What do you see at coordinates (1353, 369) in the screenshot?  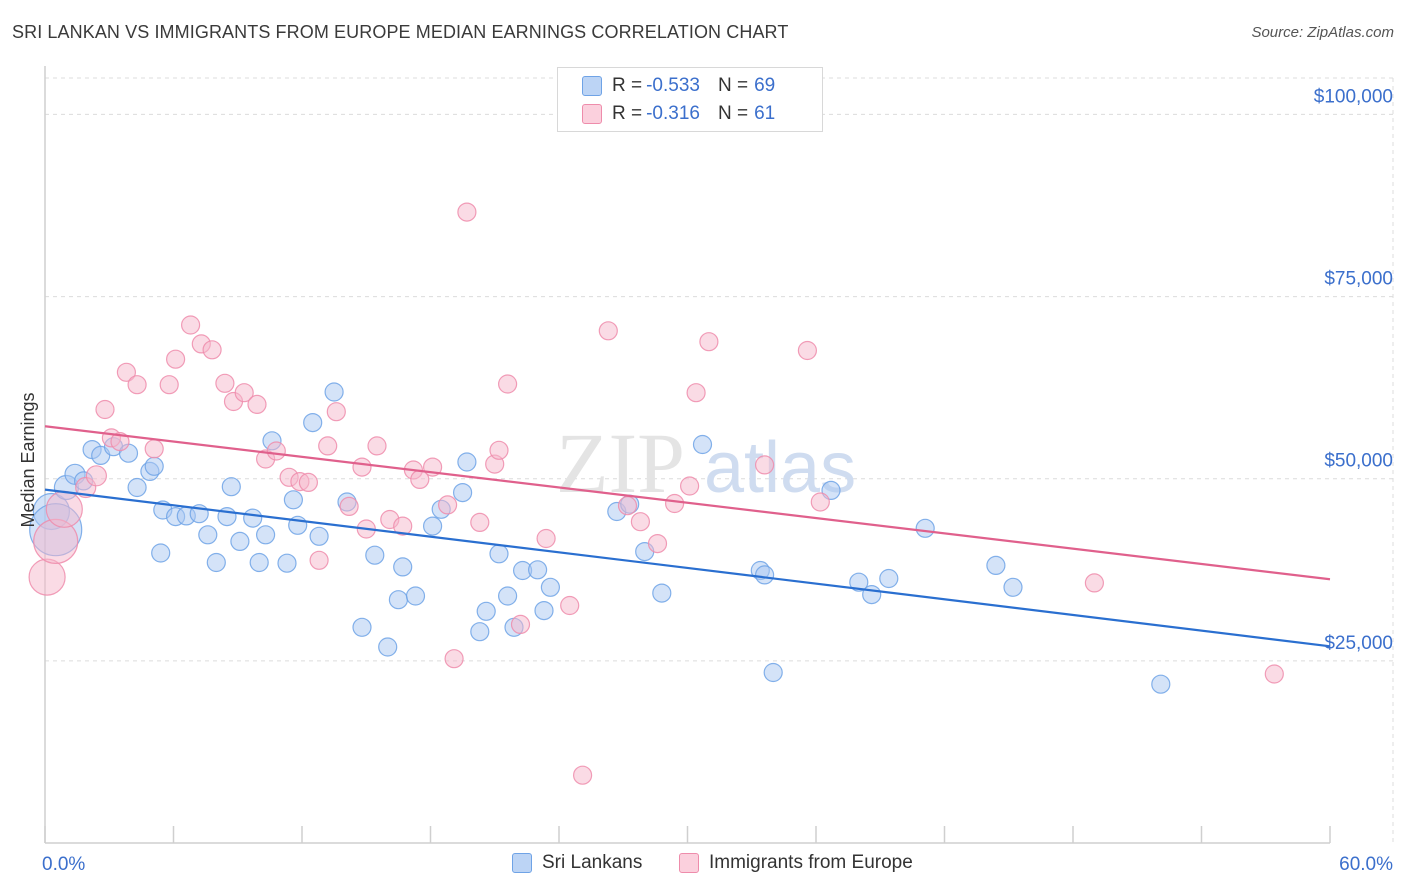 I see `y-tick-labels: $25,000 $50,000 $75,000 $100,000` at bounding box center [1353, 369].